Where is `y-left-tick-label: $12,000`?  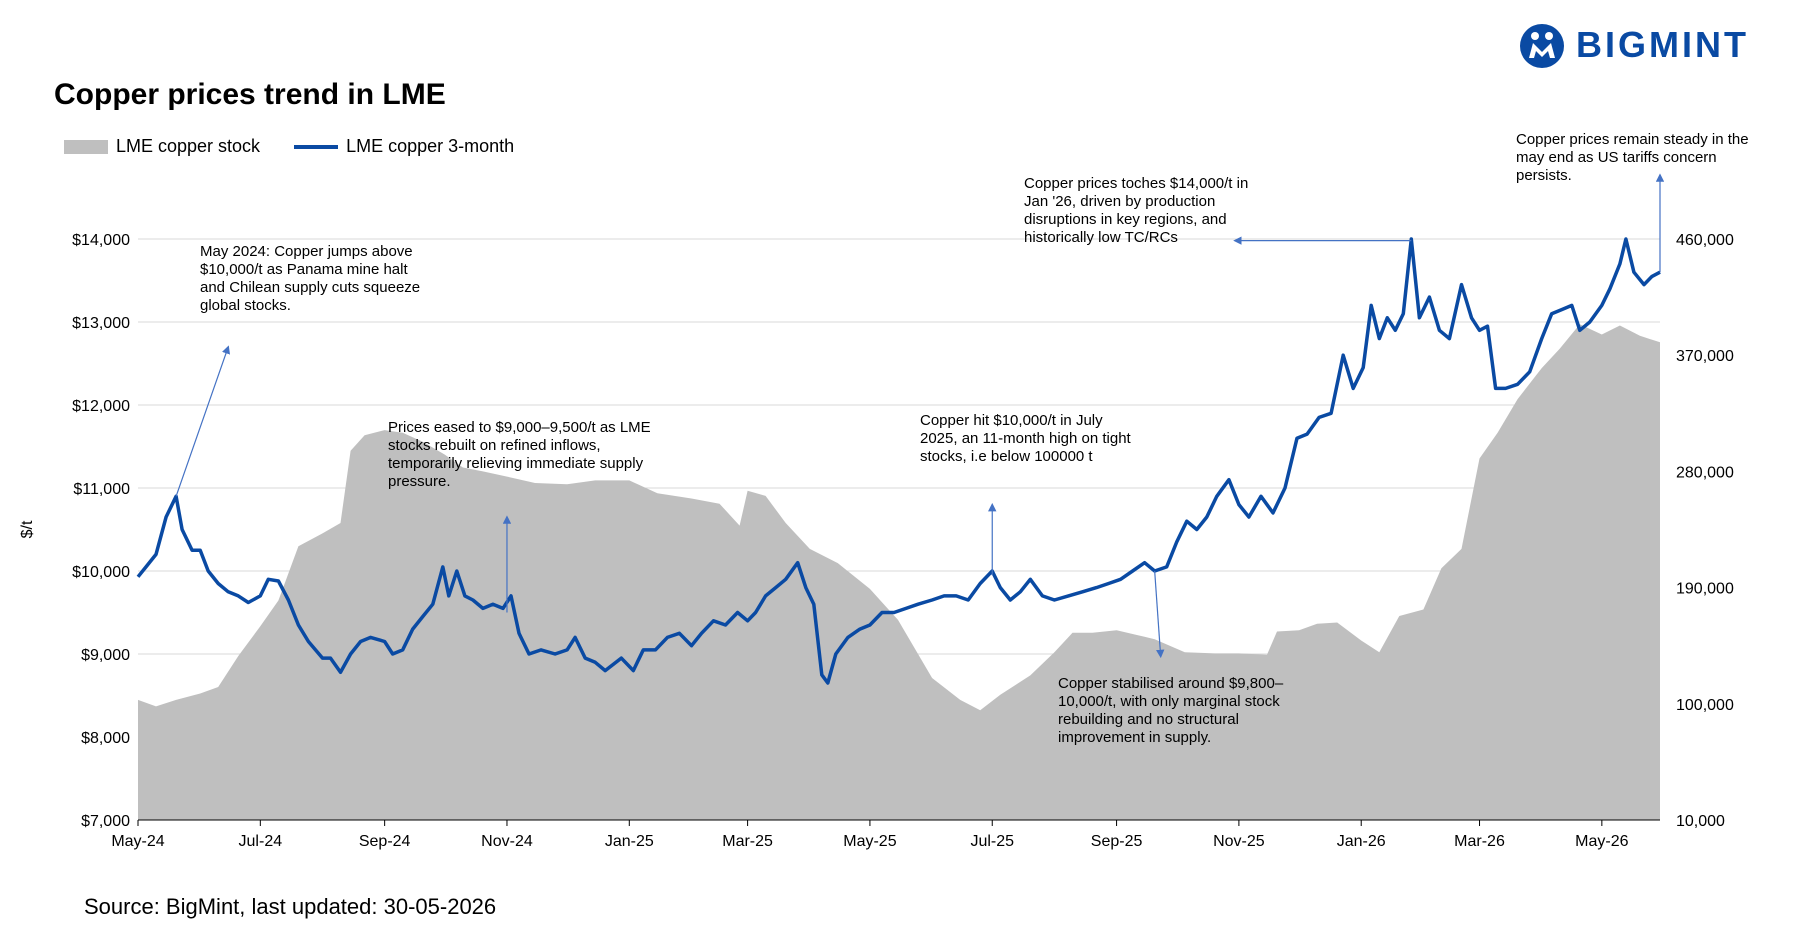
y-left-tick-label: $12,000 is located at coordinates (101, 406).